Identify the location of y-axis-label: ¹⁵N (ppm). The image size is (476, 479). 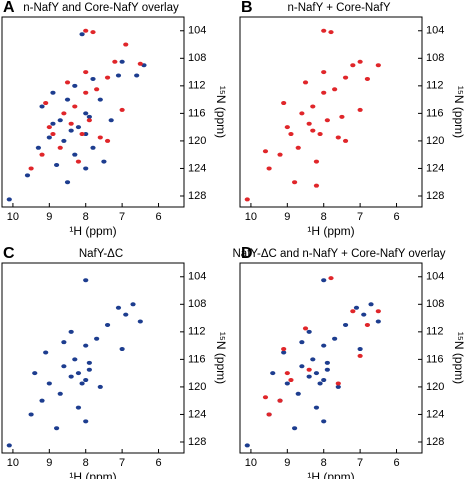
(221, 112).